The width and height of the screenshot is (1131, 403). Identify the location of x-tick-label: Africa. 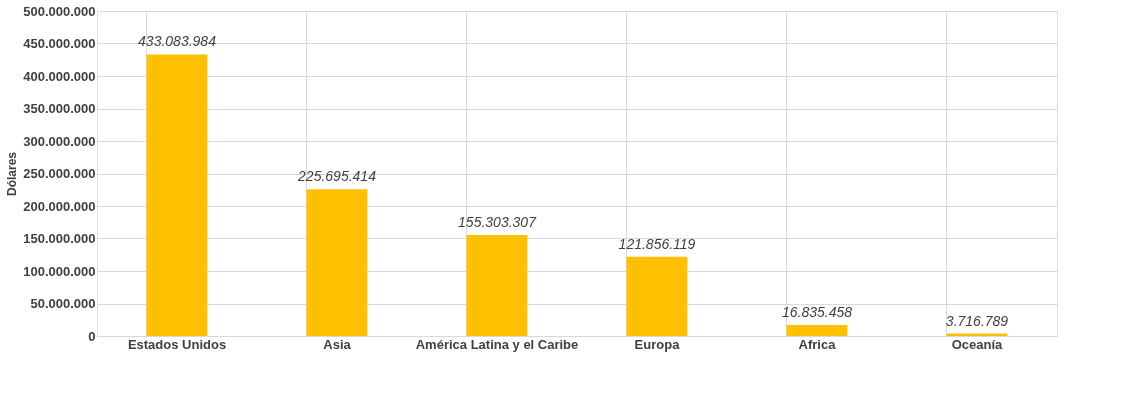
(817, 344).